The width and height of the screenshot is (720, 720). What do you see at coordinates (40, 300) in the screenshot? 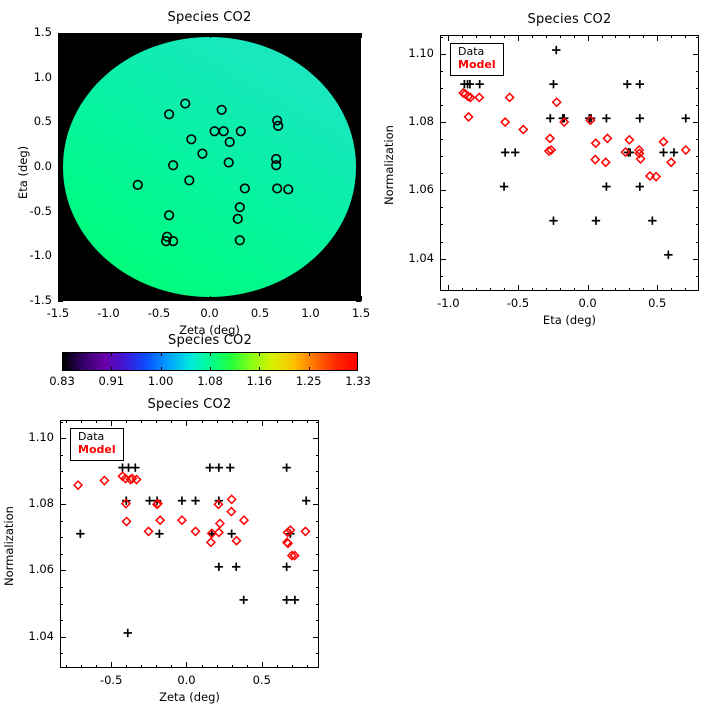
I see `map-ytick-label: -1.5` at bounding box center [40, 300].